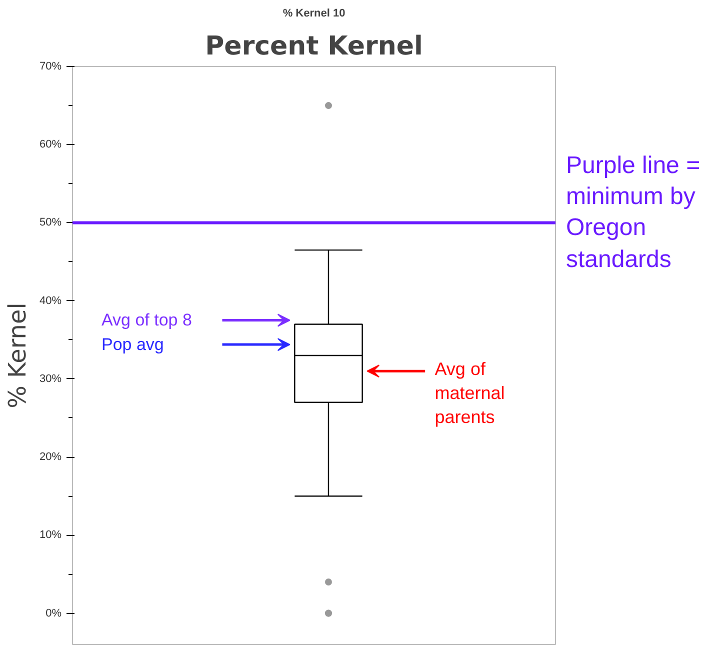 Image resolution: width=728 pixels, height=654 pixels. Describe the element at coordinates (132, 344) in the screenshot. I see `annotation: Pop avg` at that location.